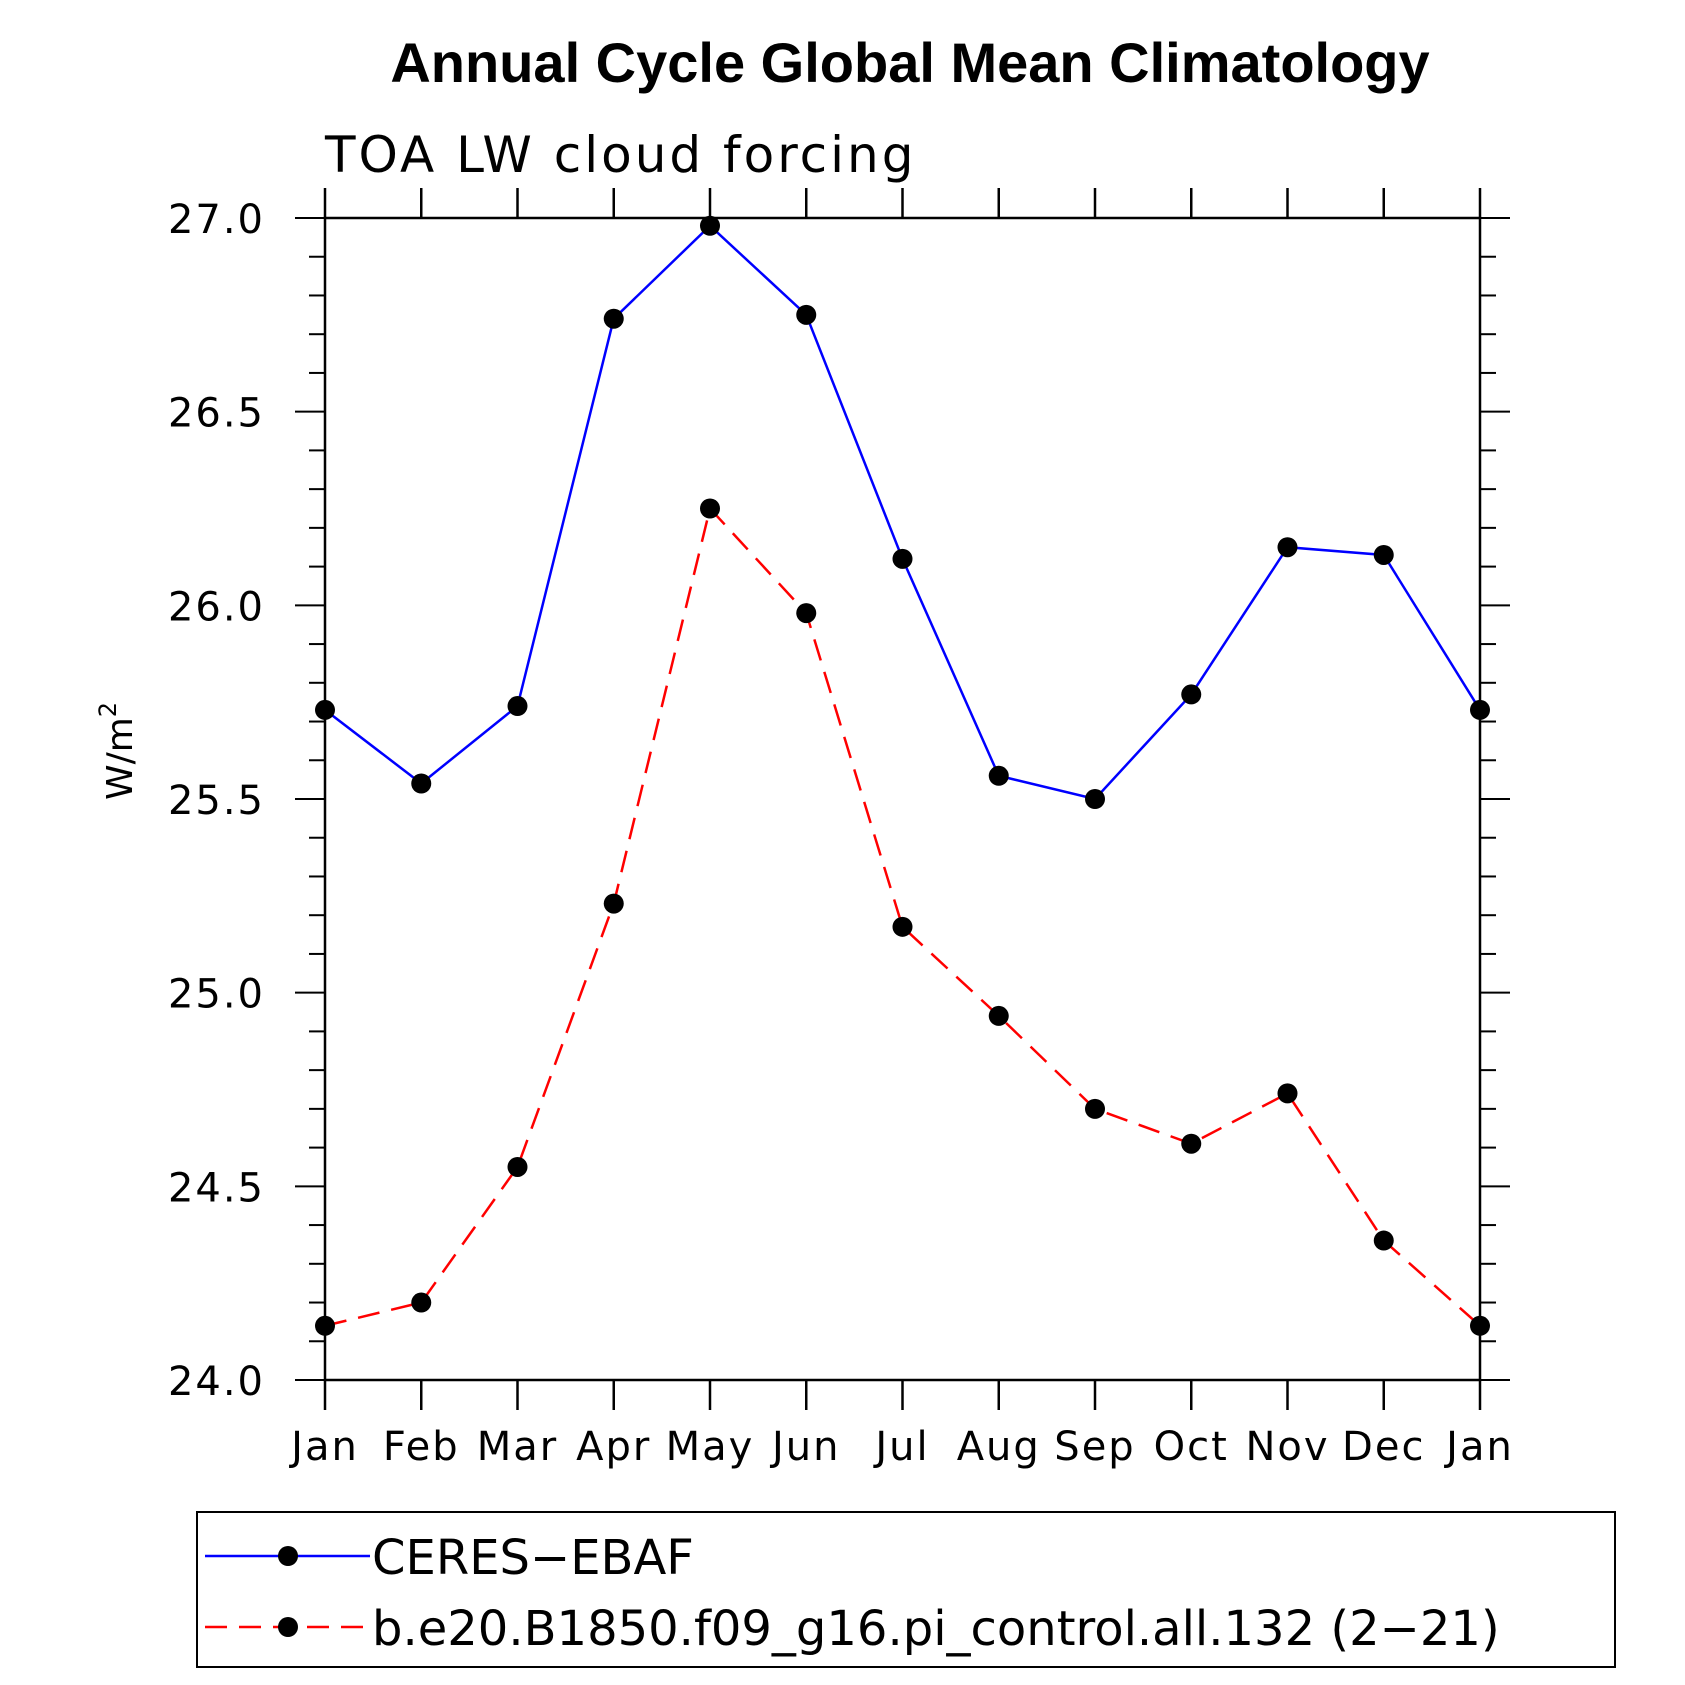  Describe the element at coordinates (108, 709) in the screenshot. I see `y-axis-label-superscript: 2` at that location.